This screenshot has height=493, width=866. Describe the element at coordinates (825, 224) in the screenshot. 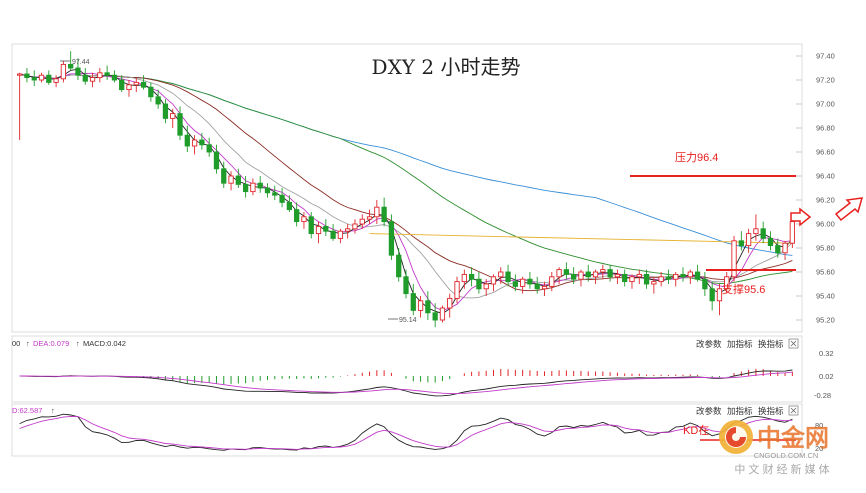

I see `price-tick-label: 96.00` at that location.